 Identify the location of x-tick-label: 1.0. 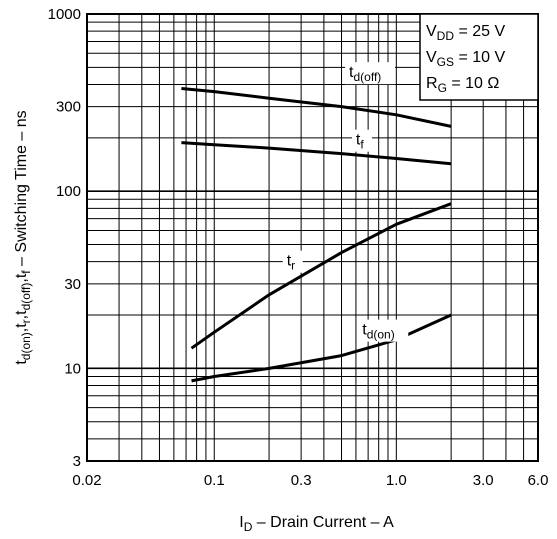
(396, 480).